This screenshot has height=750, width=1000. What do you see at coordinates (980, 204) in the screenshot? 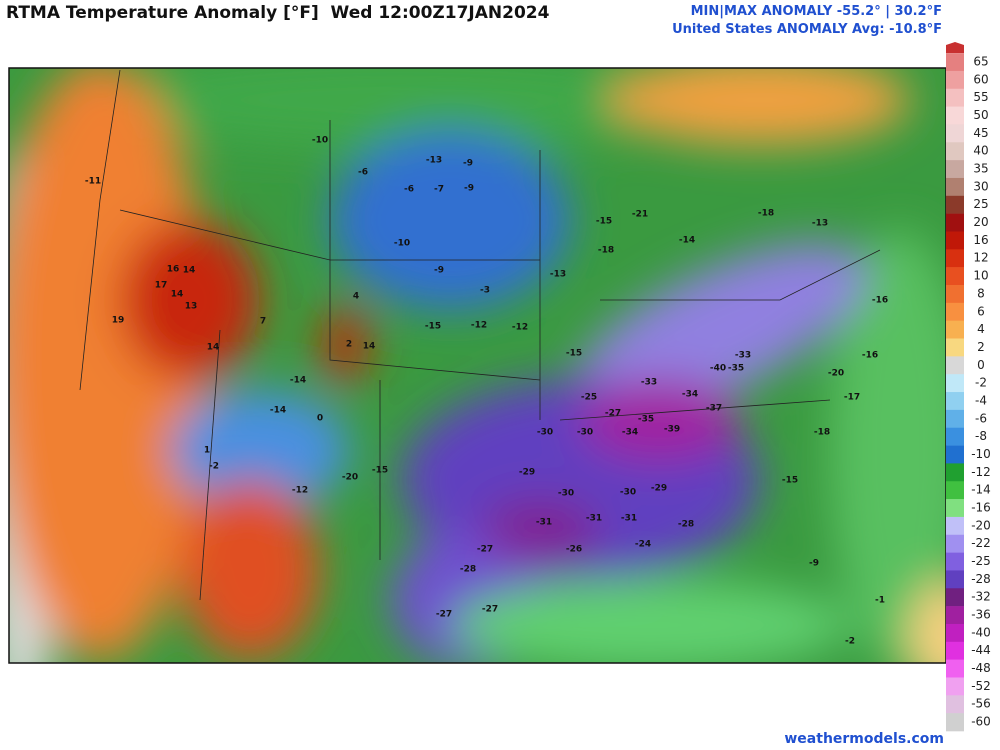
I see `colorbar-label: 25` at bounding box center [980, 204].